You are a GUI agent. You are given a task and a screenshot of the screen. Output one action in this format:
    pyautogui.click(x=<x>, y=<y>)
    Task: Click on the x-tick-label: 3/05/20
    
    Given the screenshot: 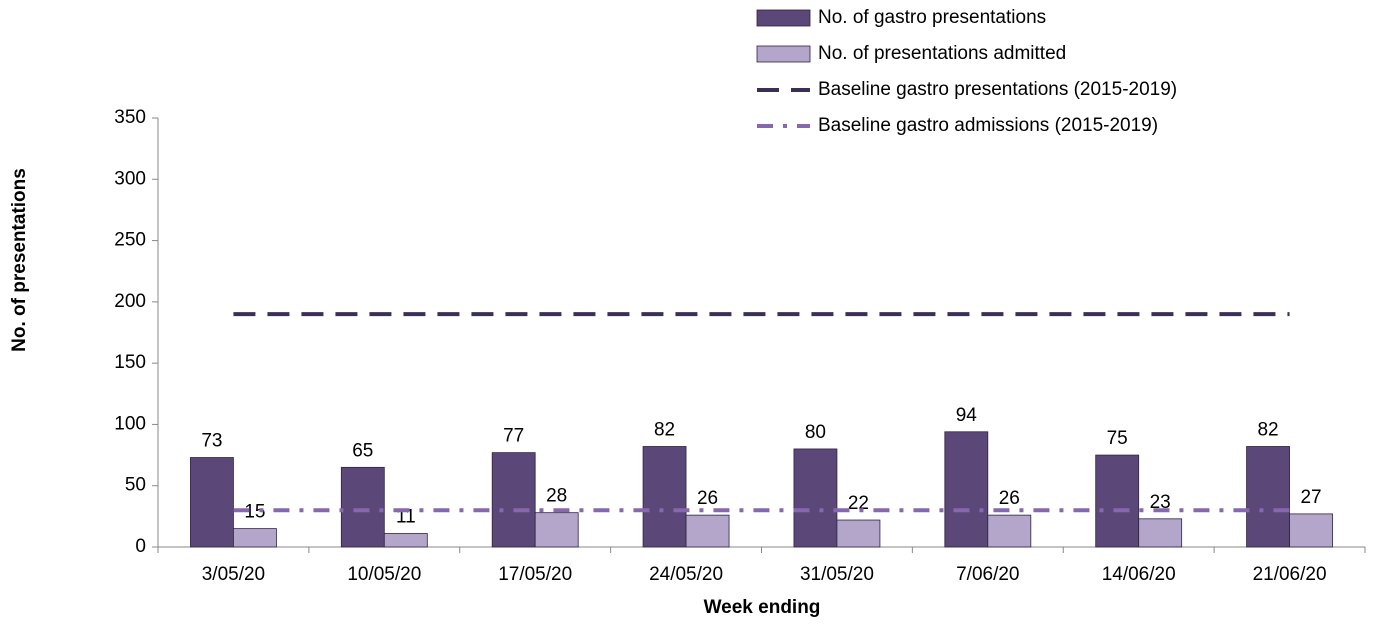 What is the action you would take?
    pyautogui.click(x=233, y=574)
    